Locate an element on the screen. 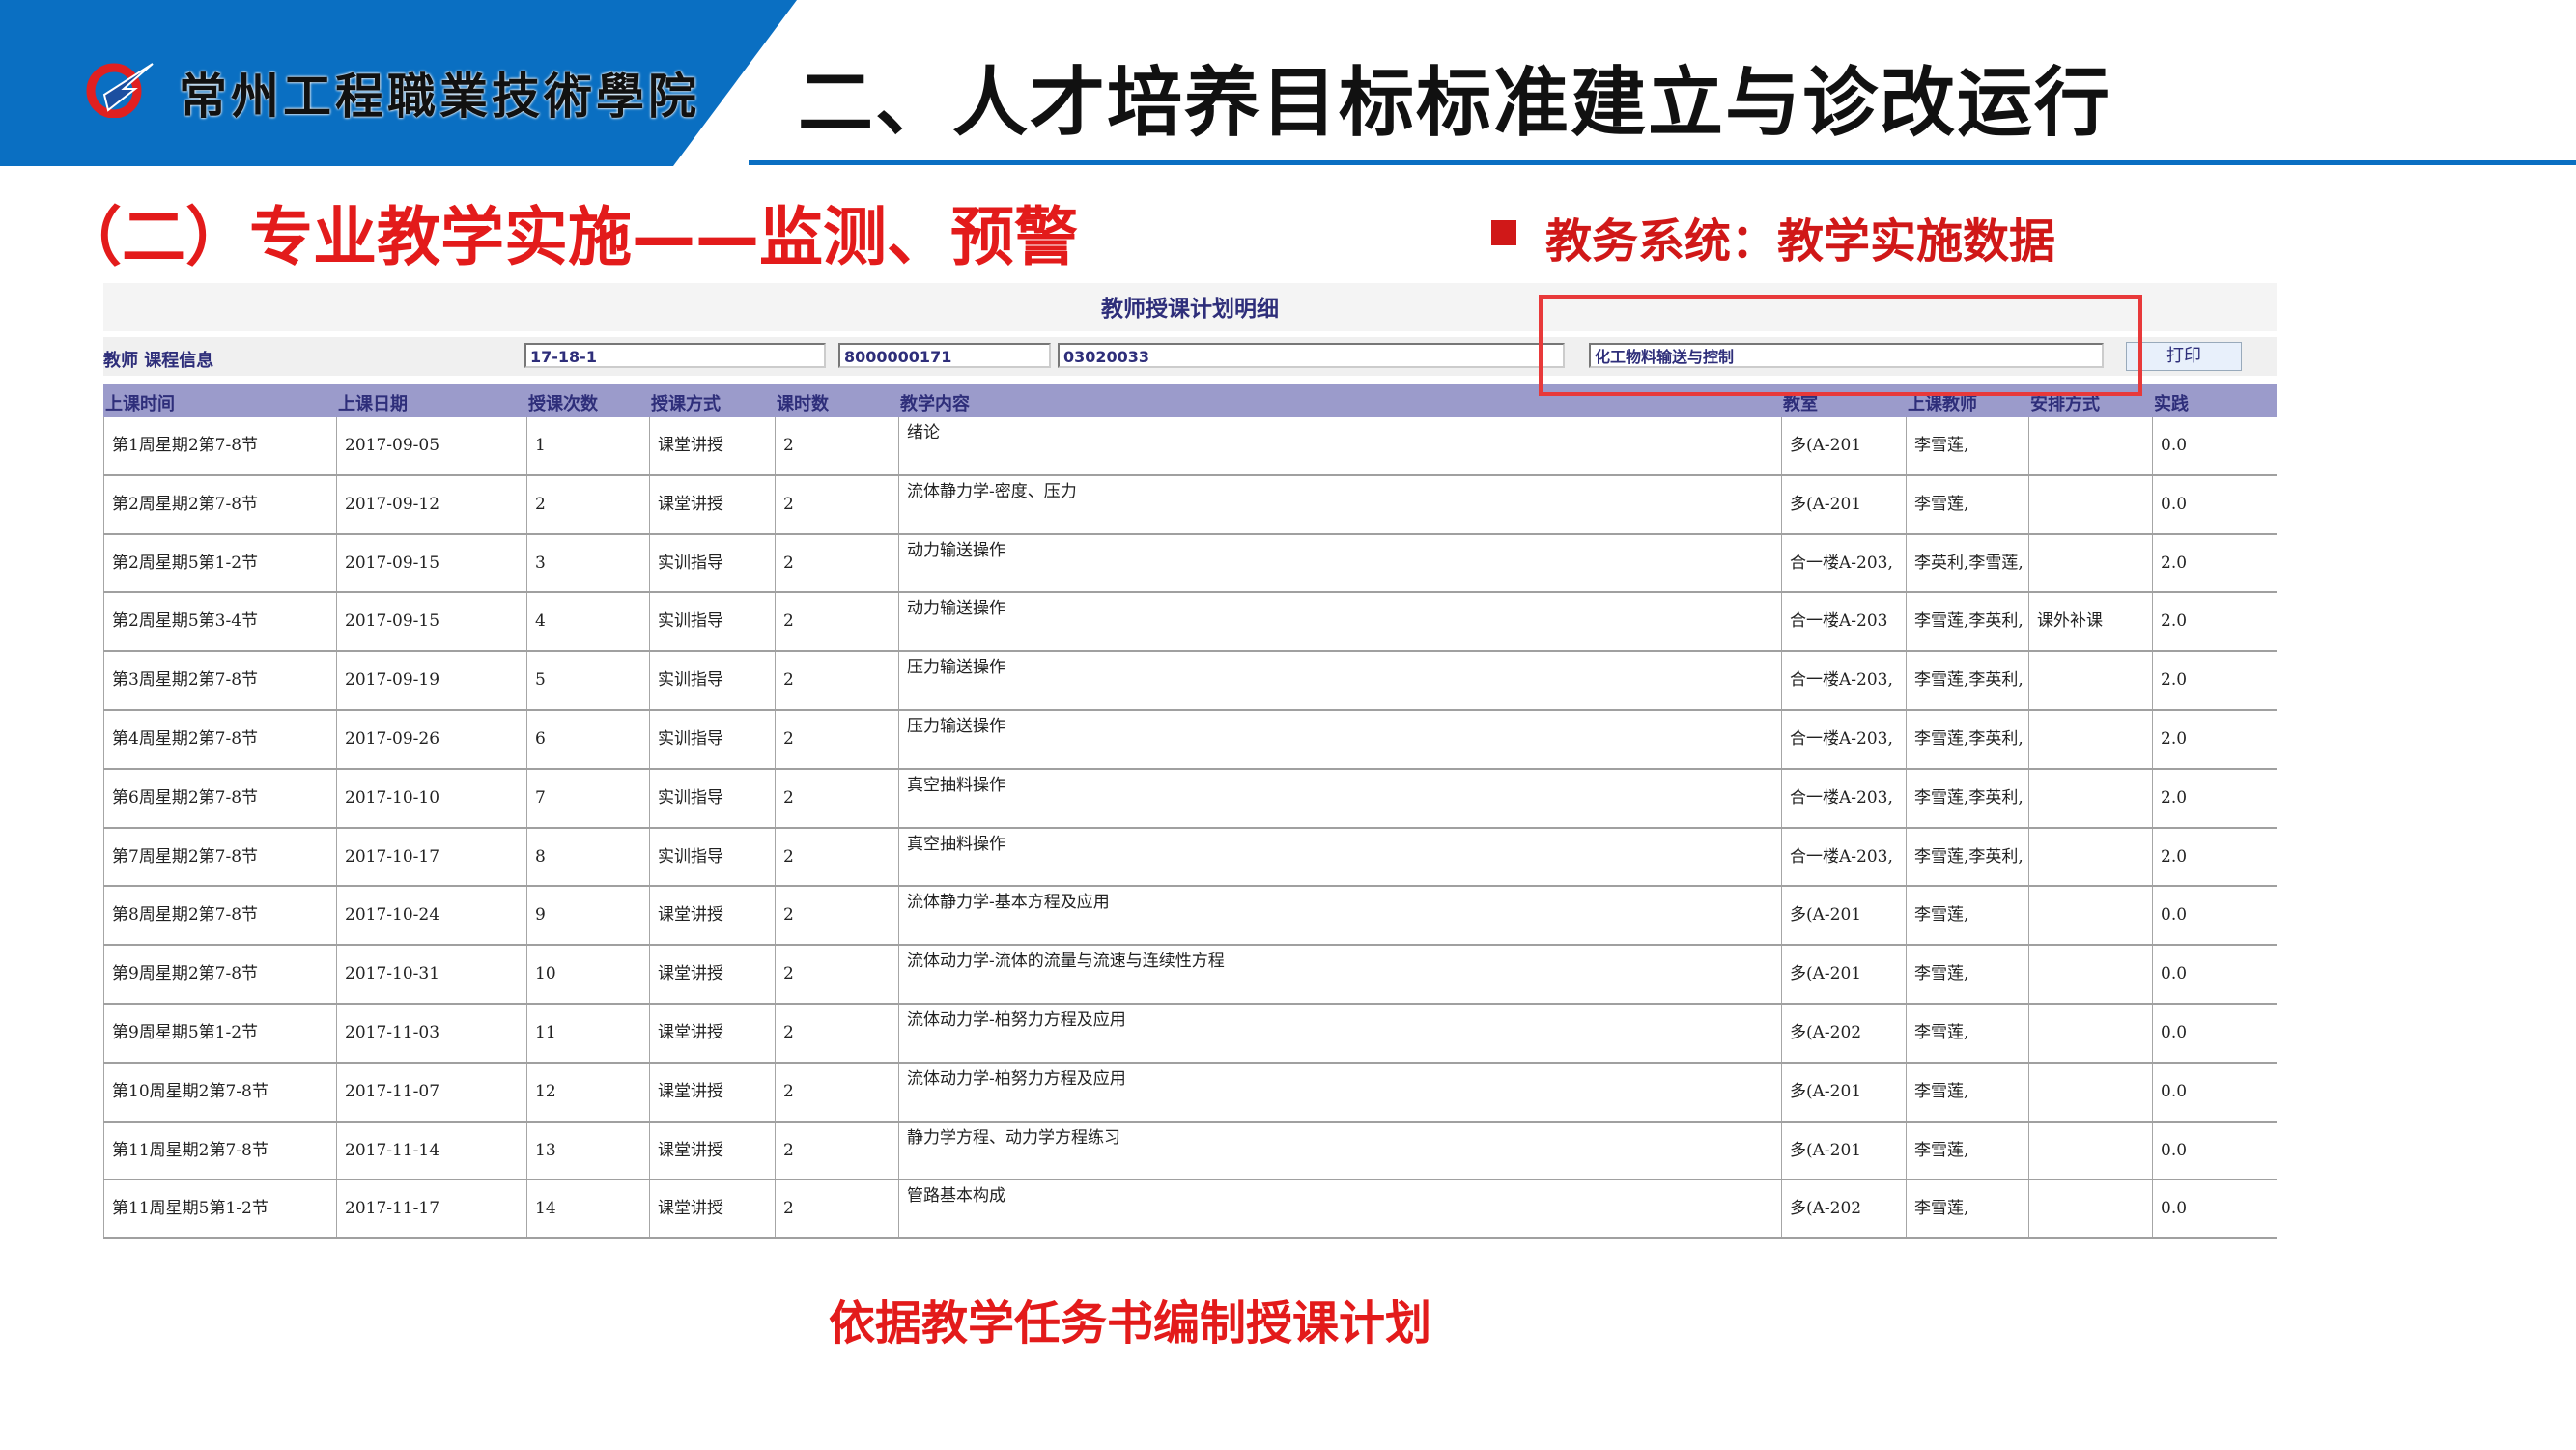 The width and height of the screenshot is (2576, 1450). cell-content: 流体动力学-流体的流量与流速与连续性方程 is located at coordinates (1339, 975).